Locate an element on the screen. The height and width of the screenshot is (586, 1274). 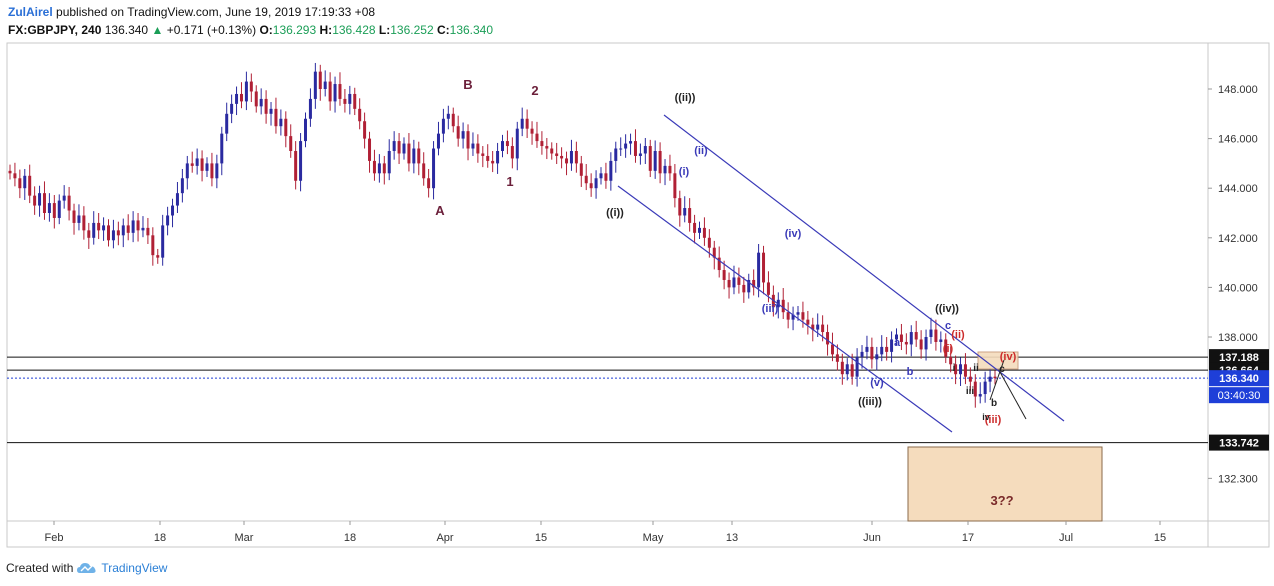
close-value: 136.340 is located at coordinates (471, 30).